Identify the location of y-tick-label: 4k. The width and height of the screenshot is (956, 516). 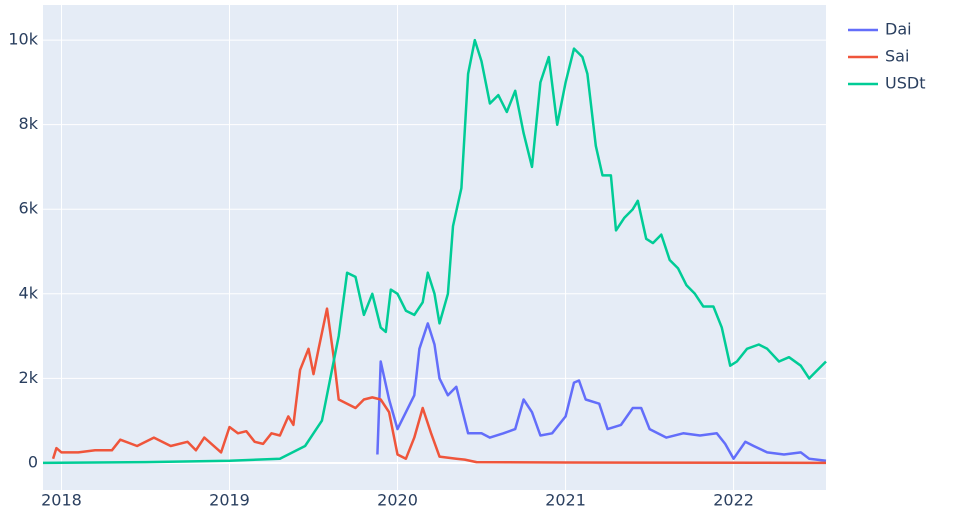
(29, 292).